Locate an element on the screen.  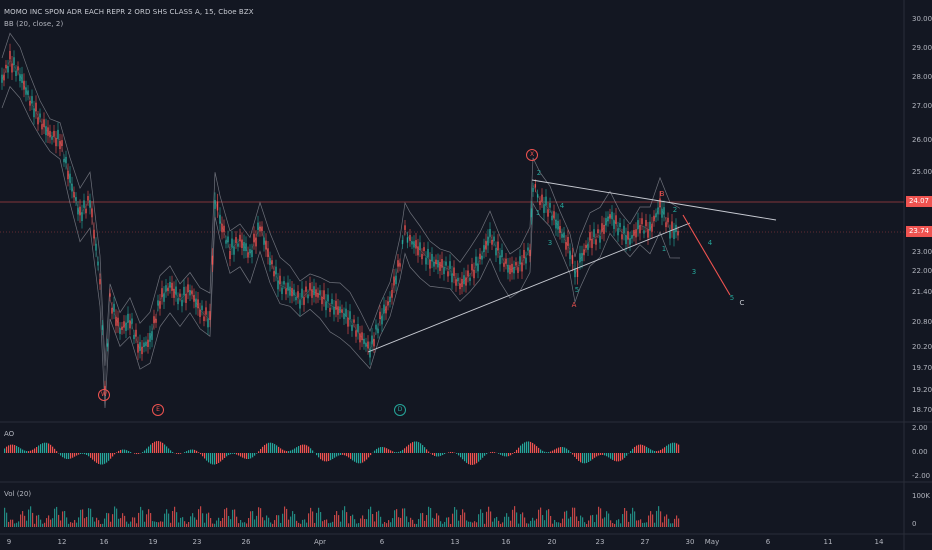
wave-circle-label: X is located at coordinates (532, 155).